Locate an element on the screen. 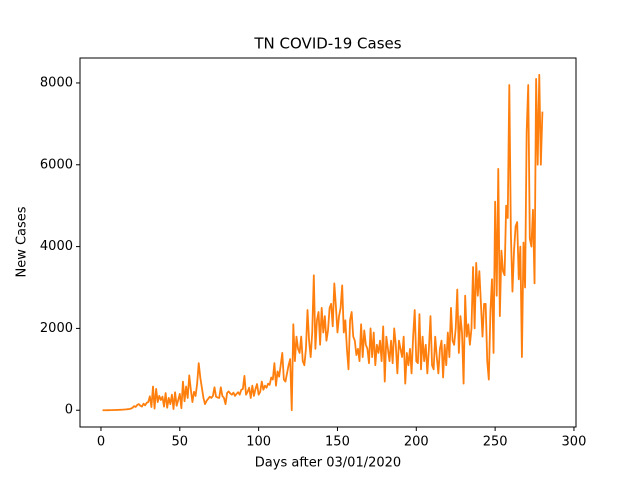 The height and width of the screenshot is (480, 640). y-tick-label: 0 is located at coordinates (69, 410).